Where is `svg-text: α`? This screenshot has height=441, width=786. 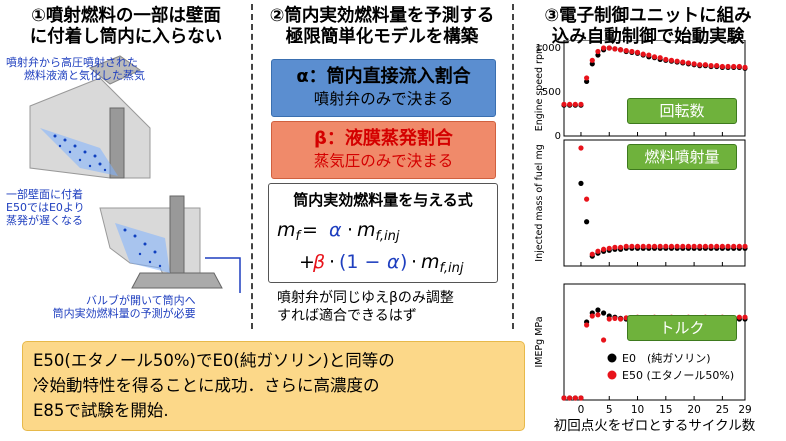 svg-text: α is located at coordinates (393, 262).